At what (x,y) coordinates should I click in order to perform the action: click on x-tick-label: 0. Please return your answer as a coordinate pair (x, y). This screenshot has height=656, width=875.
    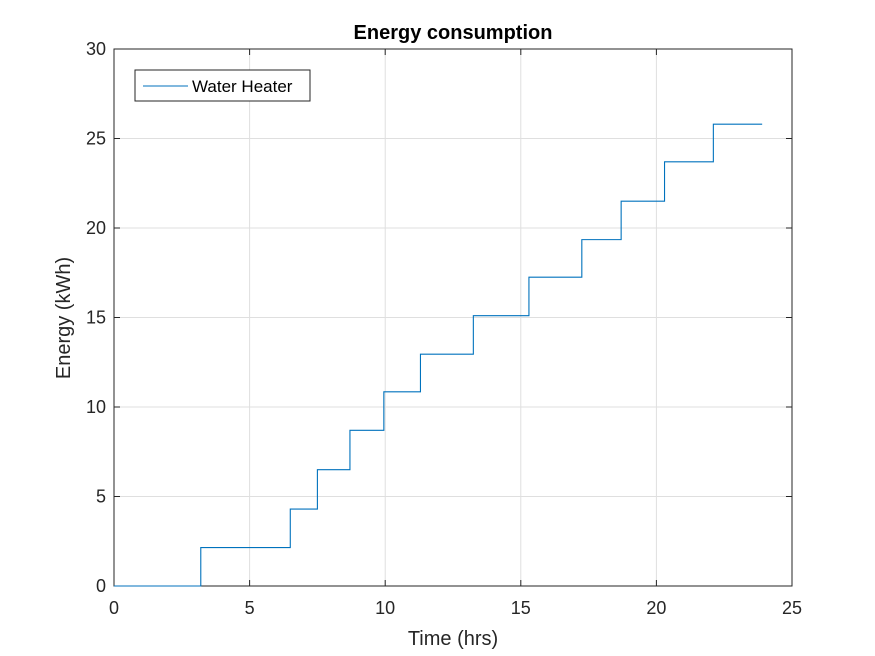
    Looking at the image, I should click on (114, 608).